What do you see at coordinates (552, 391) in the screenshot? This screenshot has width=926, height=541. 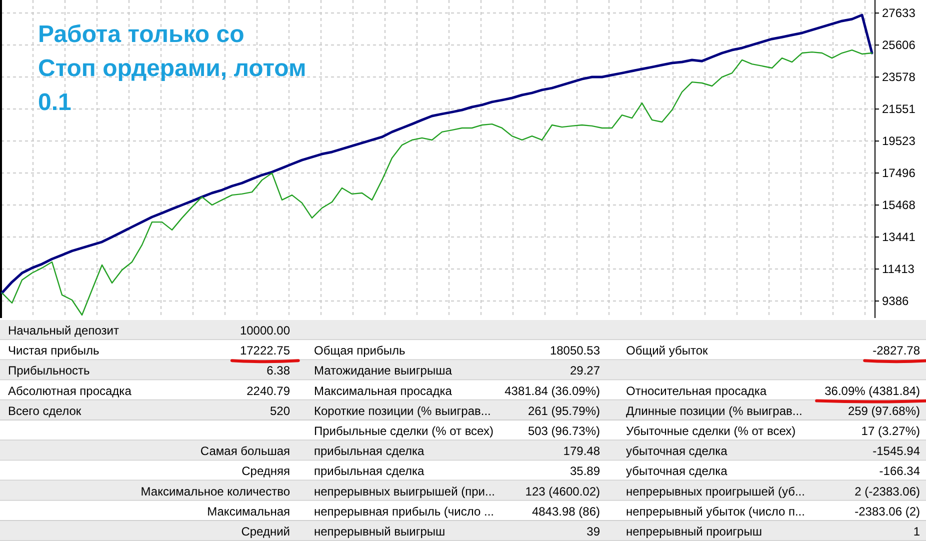 I see `text: 4381.84 (36.09%)` at bounding box center [552, 391].